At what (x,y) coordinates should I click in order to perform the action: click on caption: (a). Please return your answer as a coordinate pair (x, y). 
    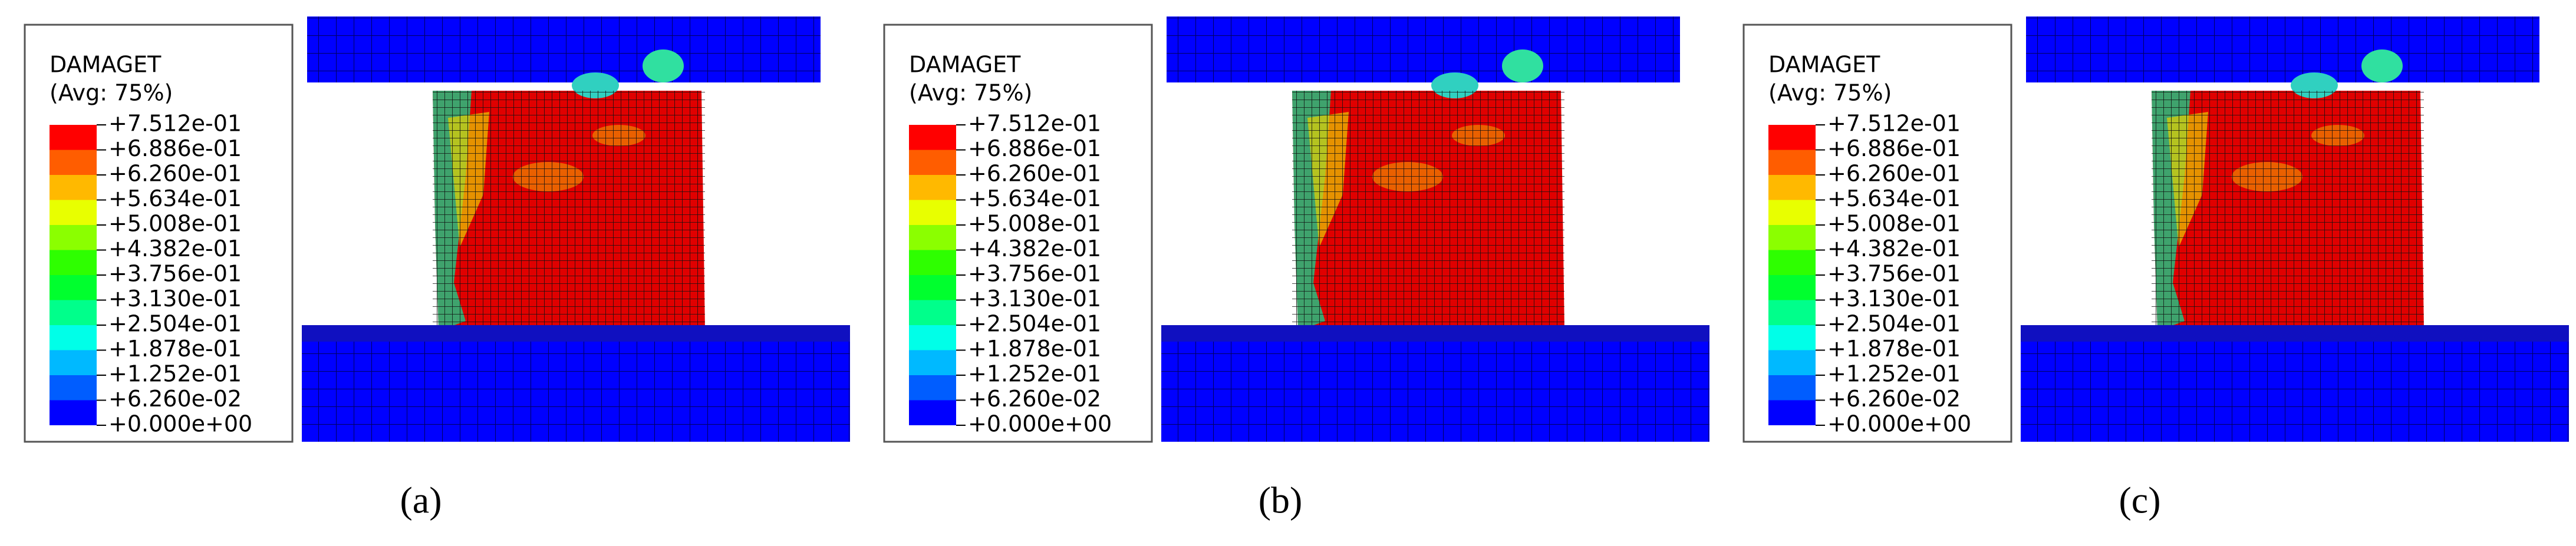
    Looking at the image, I should click on (421, 500).